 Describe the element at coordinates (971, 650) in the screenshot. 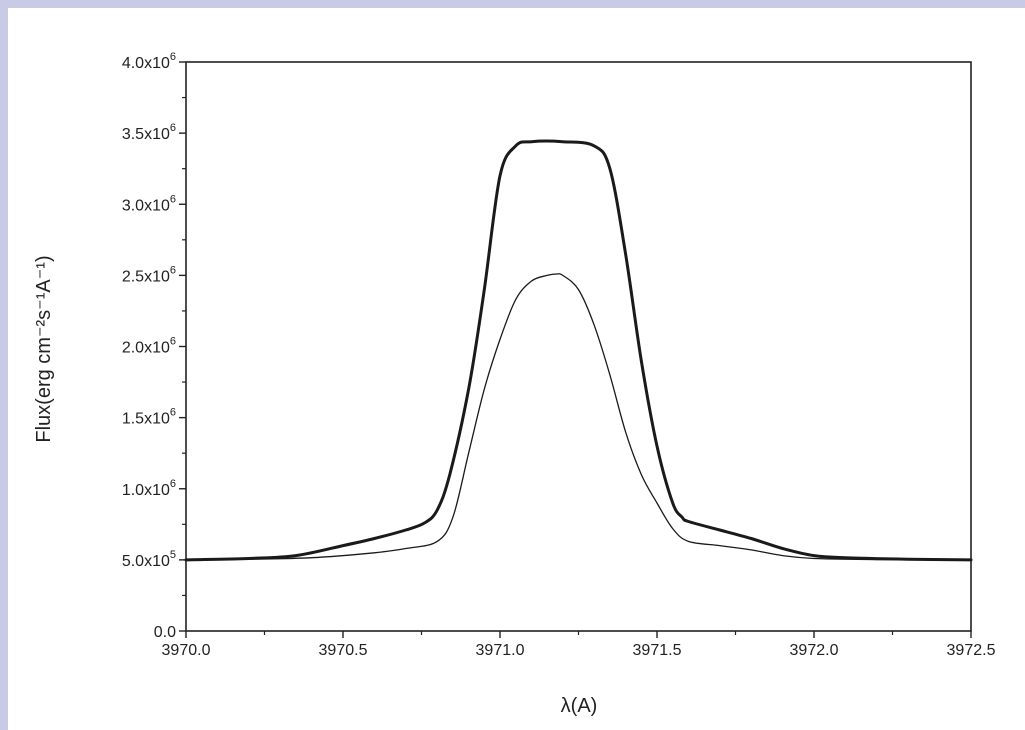

I see `x-tick-label: 3972.5` at that location.